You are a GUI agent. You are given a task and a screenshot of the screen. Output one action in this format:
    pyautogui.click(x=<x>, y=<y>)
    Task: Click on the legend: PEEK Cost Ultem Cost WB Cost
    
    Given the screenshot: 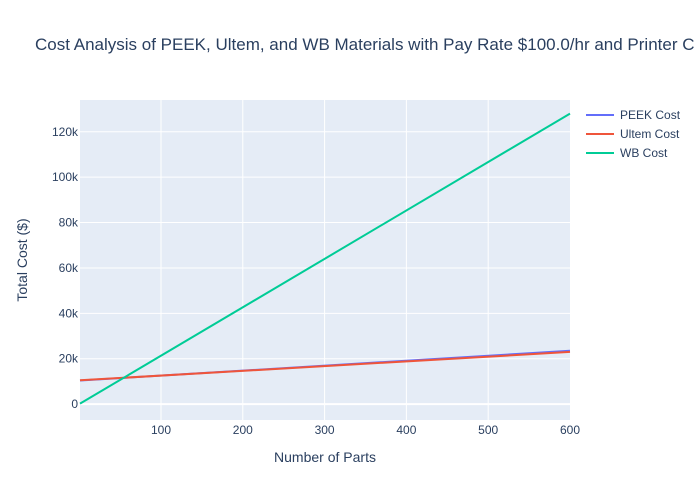 What is the action you would take?
    pyautogui.click(x=633, y=134)
    